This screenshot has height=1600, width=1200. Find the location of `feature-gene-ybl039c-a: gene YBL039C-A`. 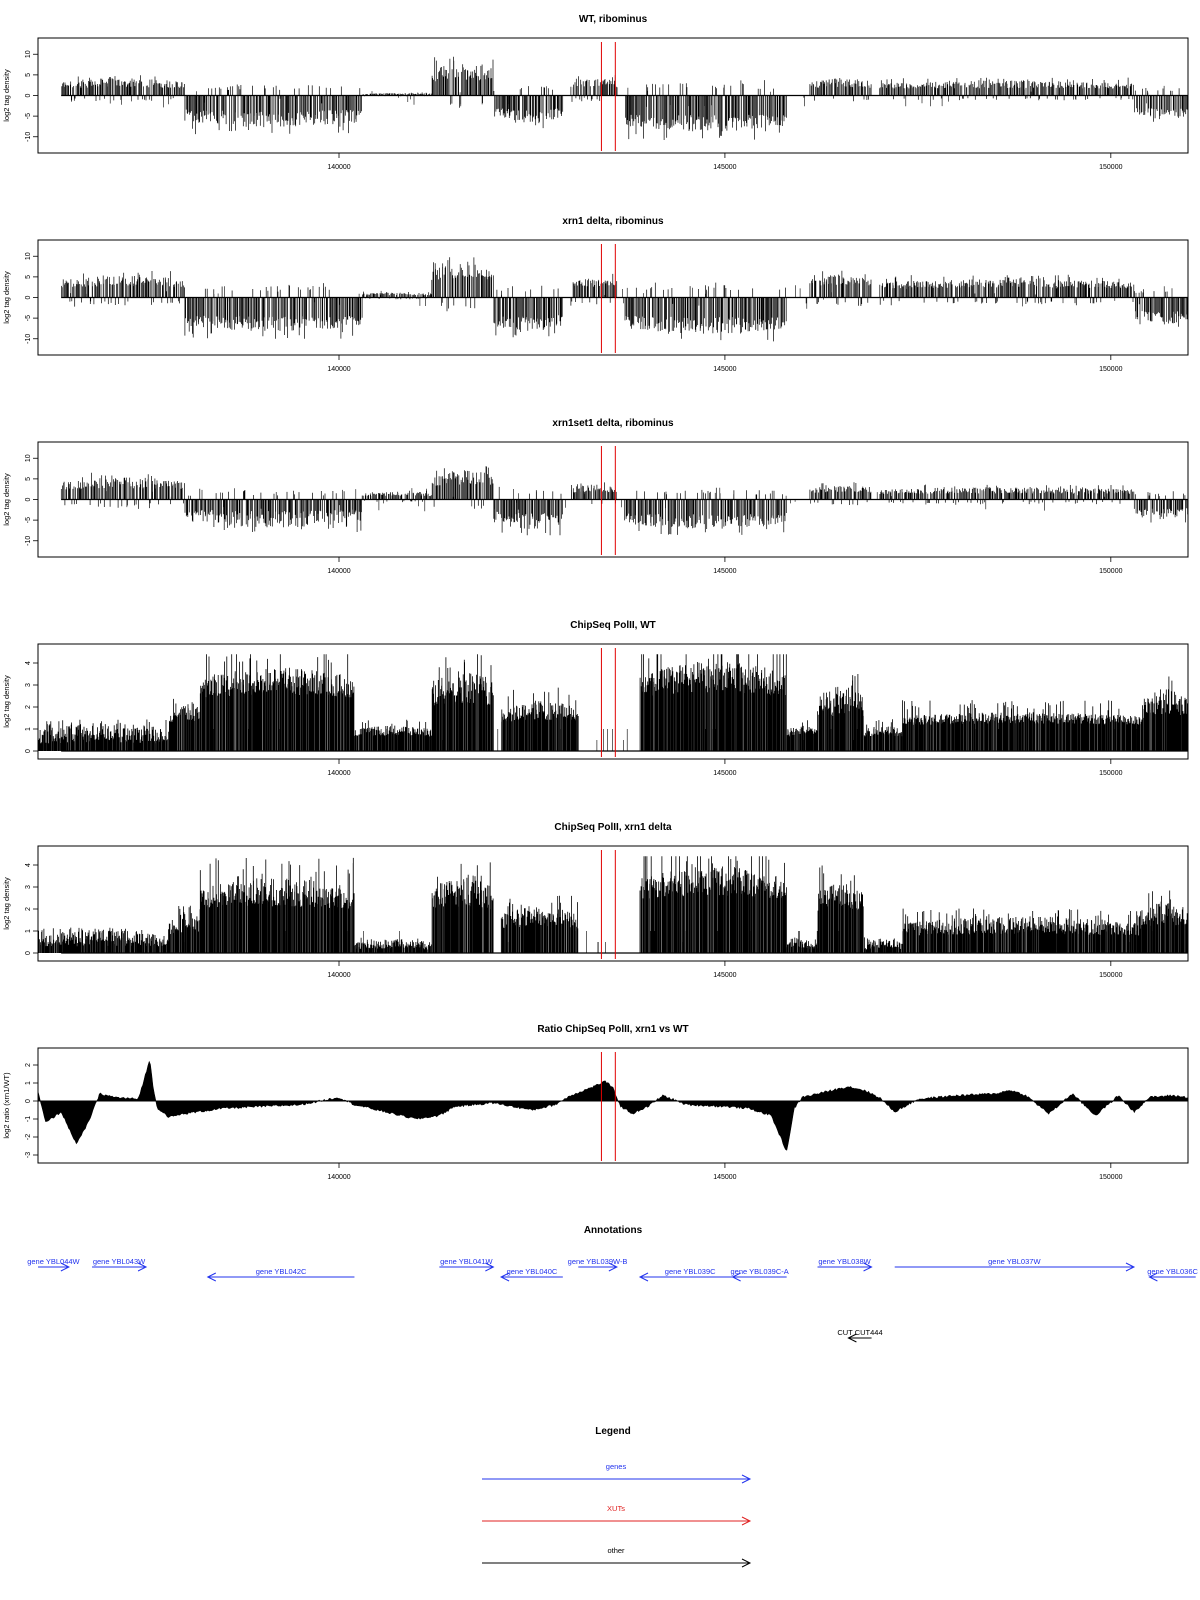

feature-gene-ybl039c-a: gene YBL039C-A is located at coordinates (760, 1274).